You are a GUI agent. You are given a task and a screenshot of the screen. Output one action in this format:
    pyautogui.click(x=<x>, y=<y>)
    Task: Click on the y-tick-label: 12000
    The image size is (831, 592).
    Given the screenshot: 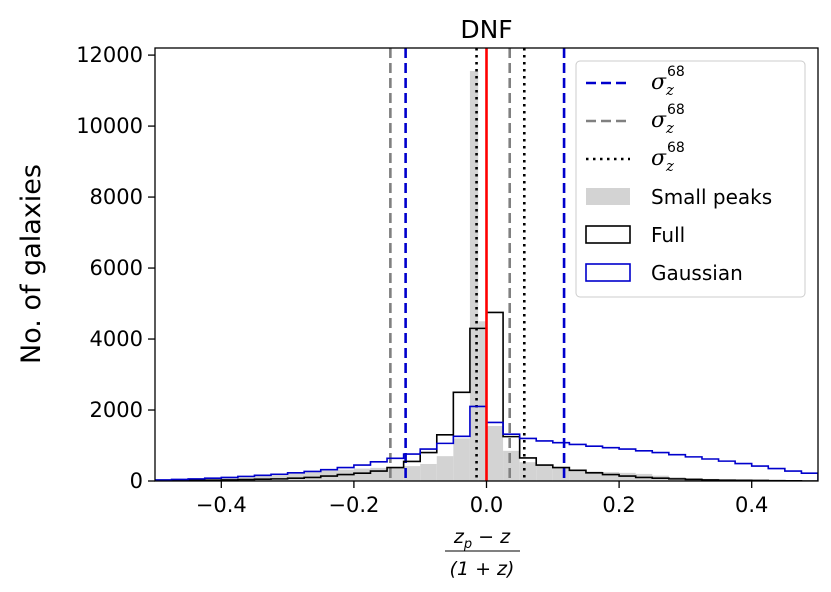 What is the action you would take?
    pyautogui.click(x=109, y=55)
    